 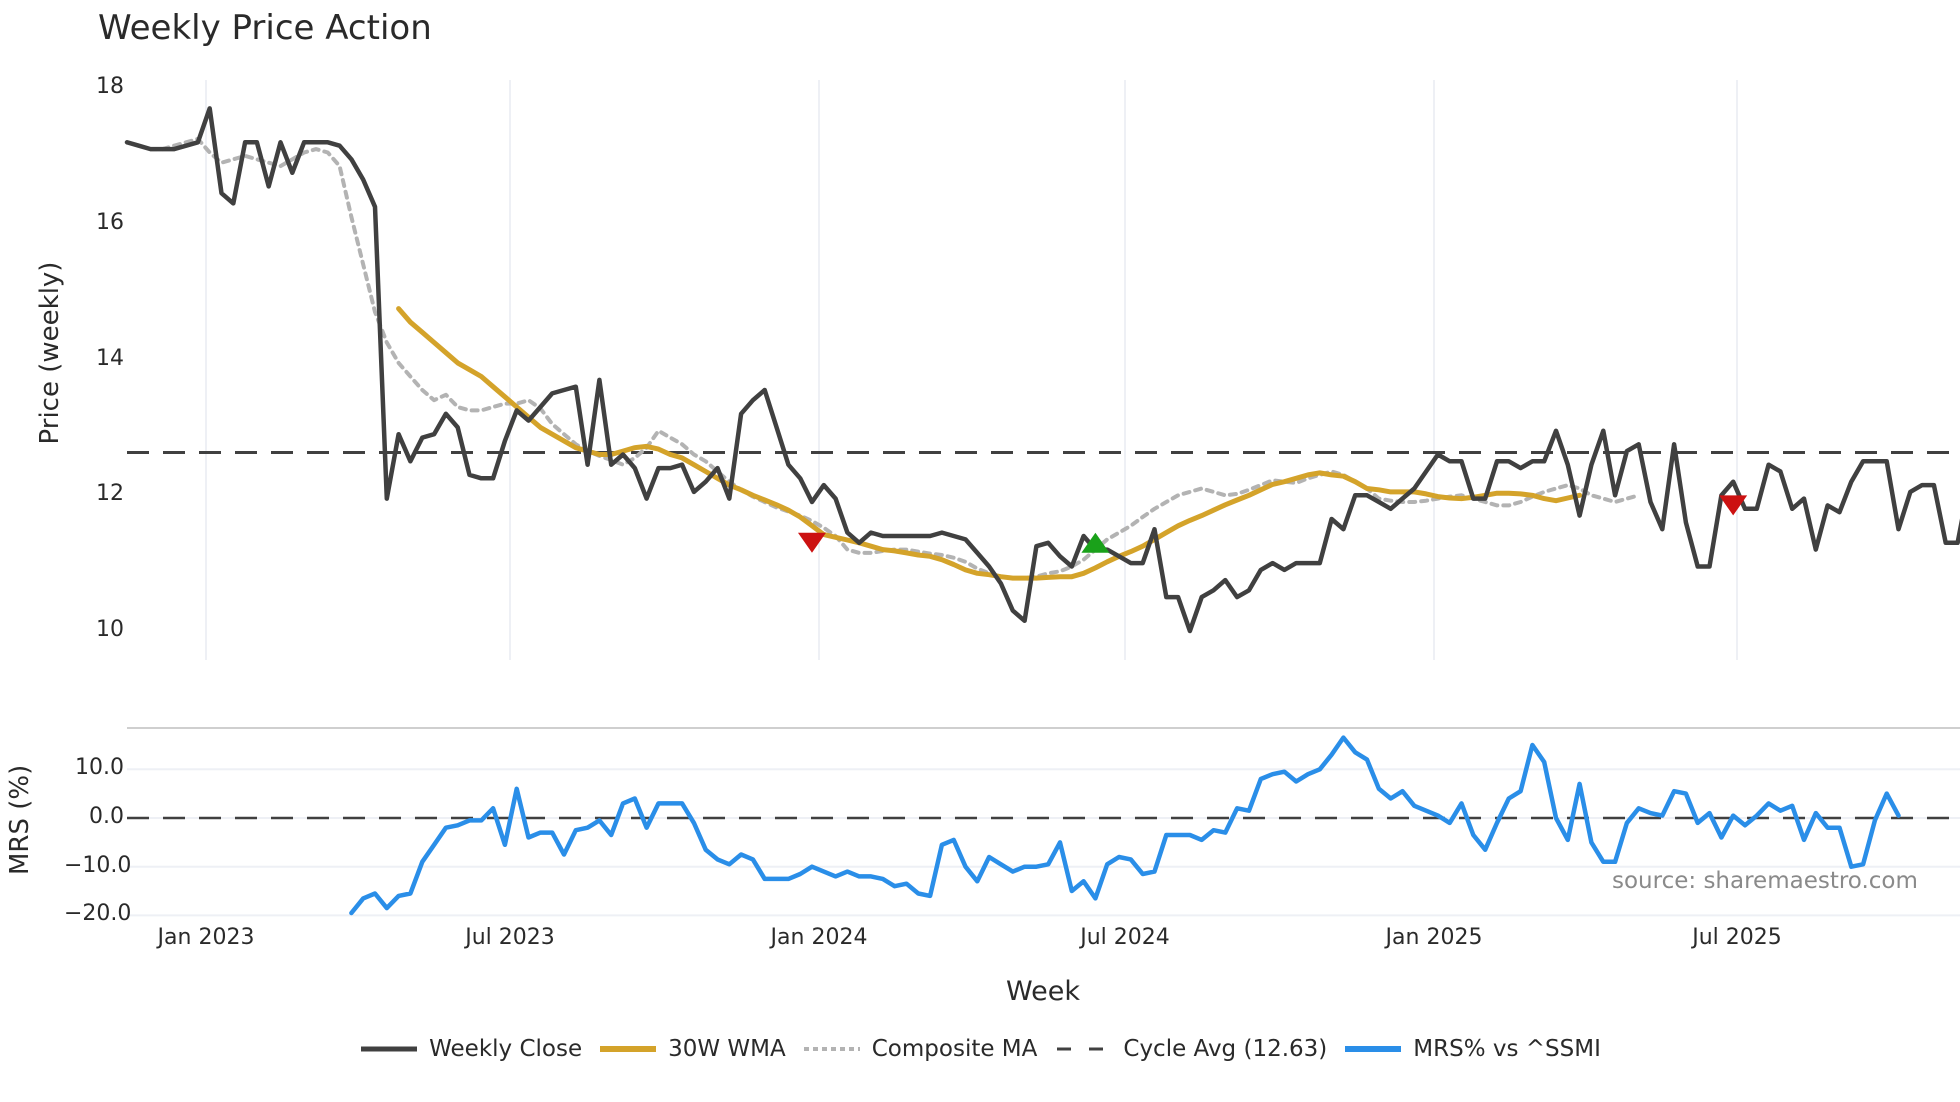 I want to click on mrs-y-tick: −20.0, so click(x=98, y=914).